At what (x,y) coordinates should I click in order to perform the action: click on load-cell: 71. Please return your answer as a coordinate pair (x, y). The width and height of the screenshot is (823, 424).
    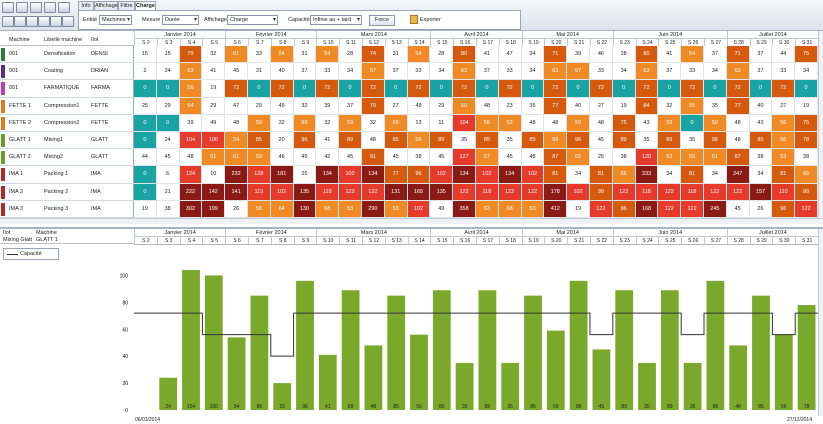
    Looking at the image, I should click on (738, 55).